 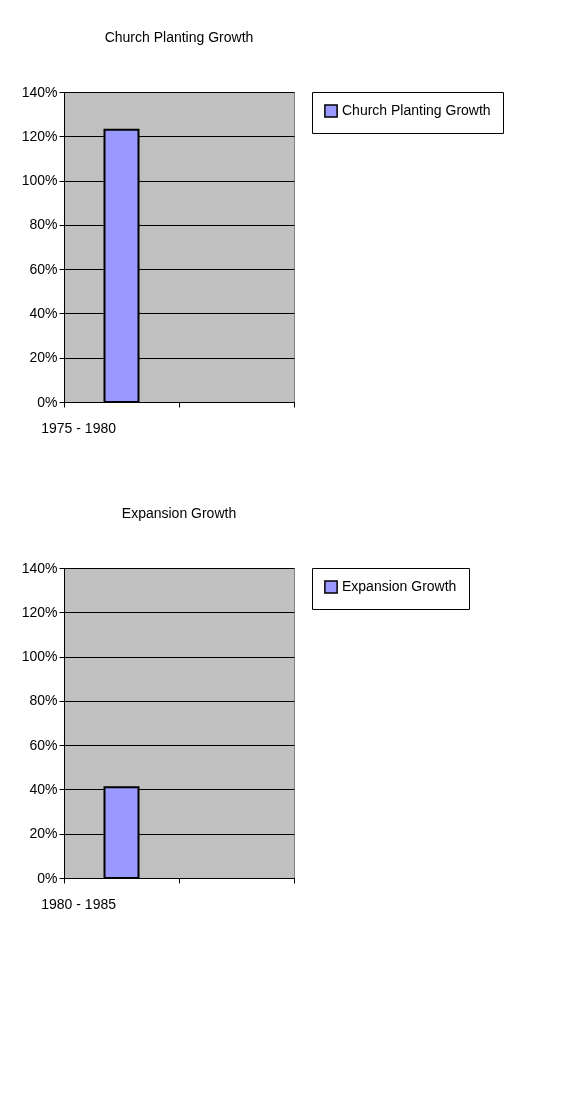 What do you see at coordinates (79, 427) in the screenshot?
I see `x-tick-label: 1975 - 1980` at bounding box center [79, 427].